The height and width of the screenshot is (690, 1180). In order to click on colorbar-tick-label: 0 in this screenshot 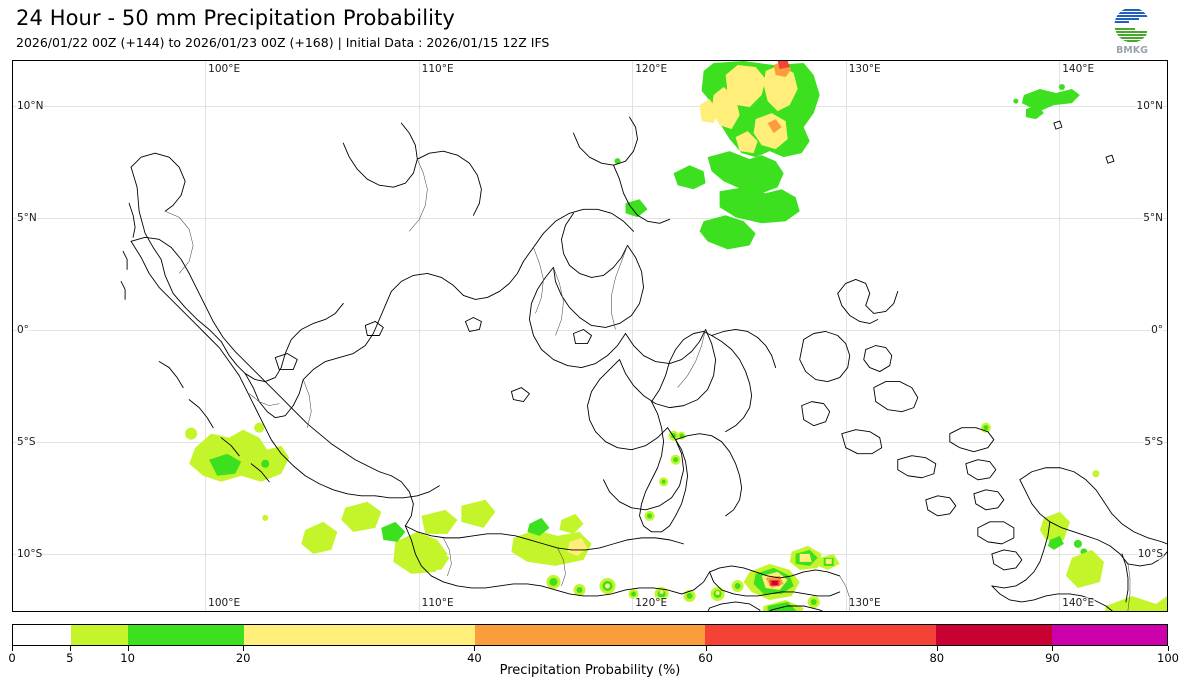, I will do `click(12, 658)`.